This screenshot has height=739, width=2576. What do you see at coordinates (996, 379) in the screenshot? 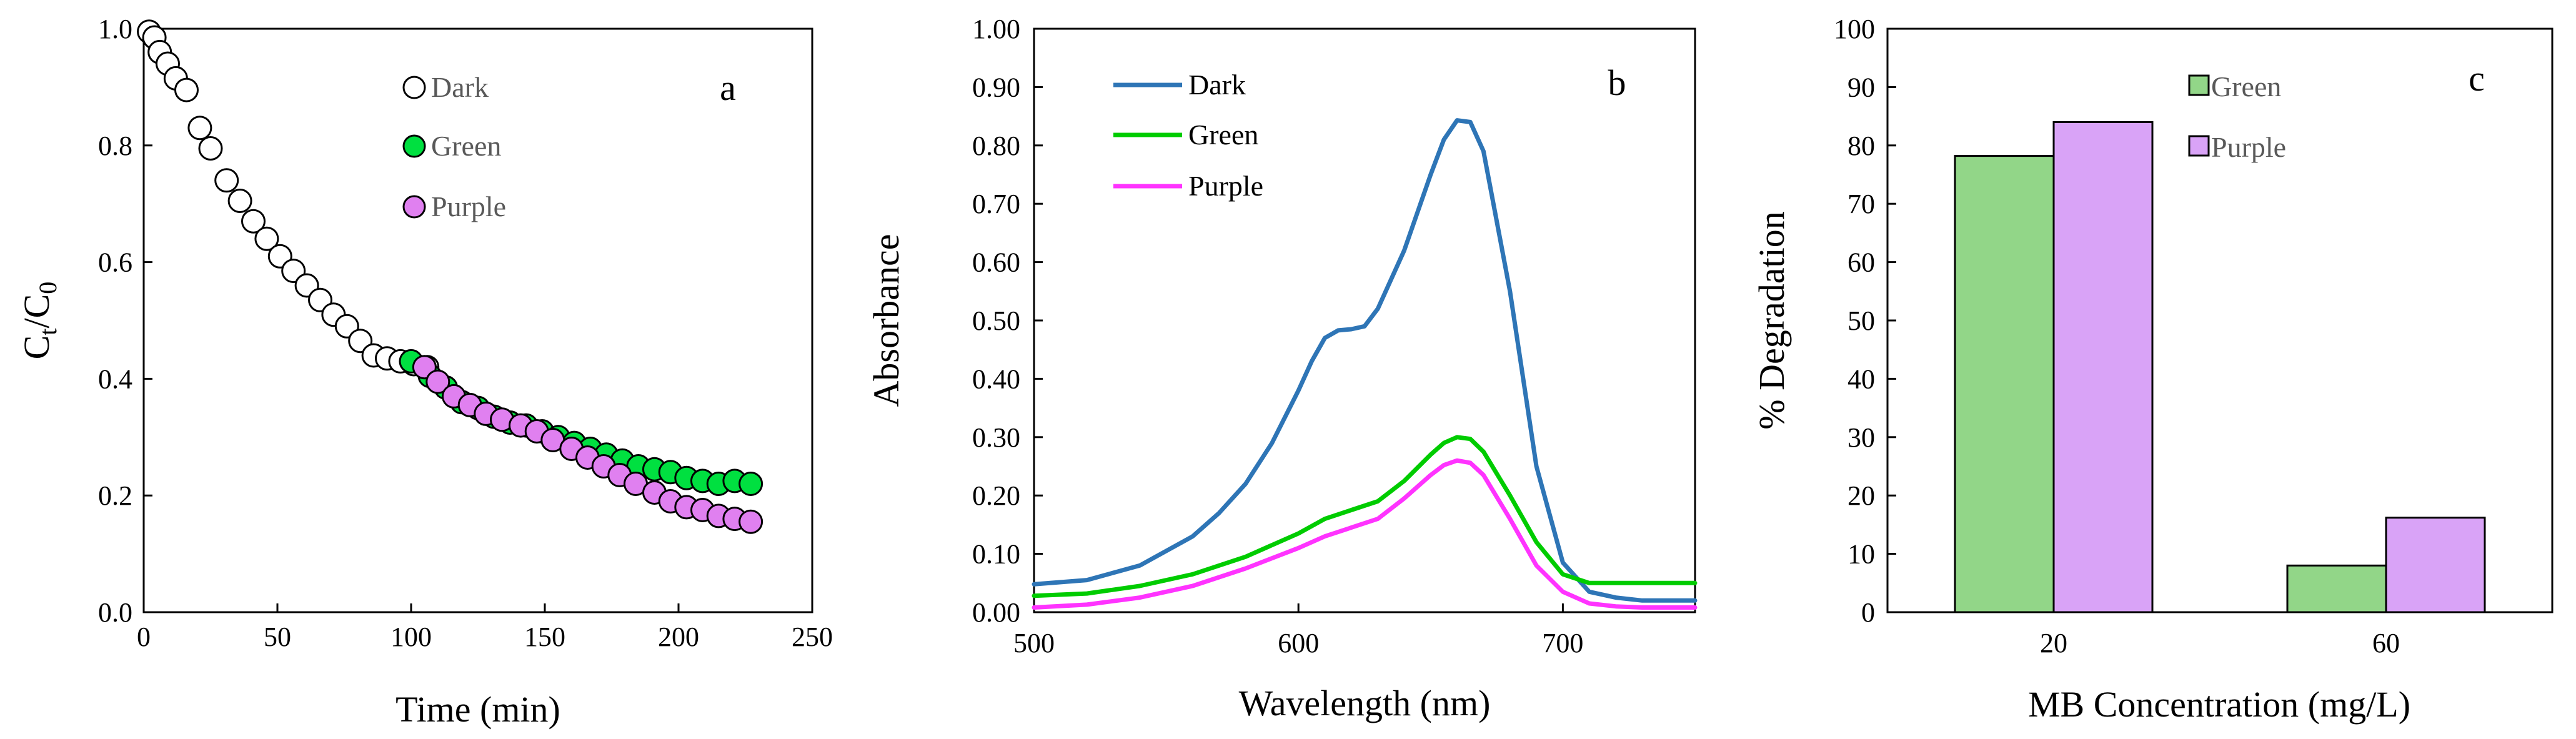
I see `y-tick-label: 0.40` at bounding box center [996, 379].